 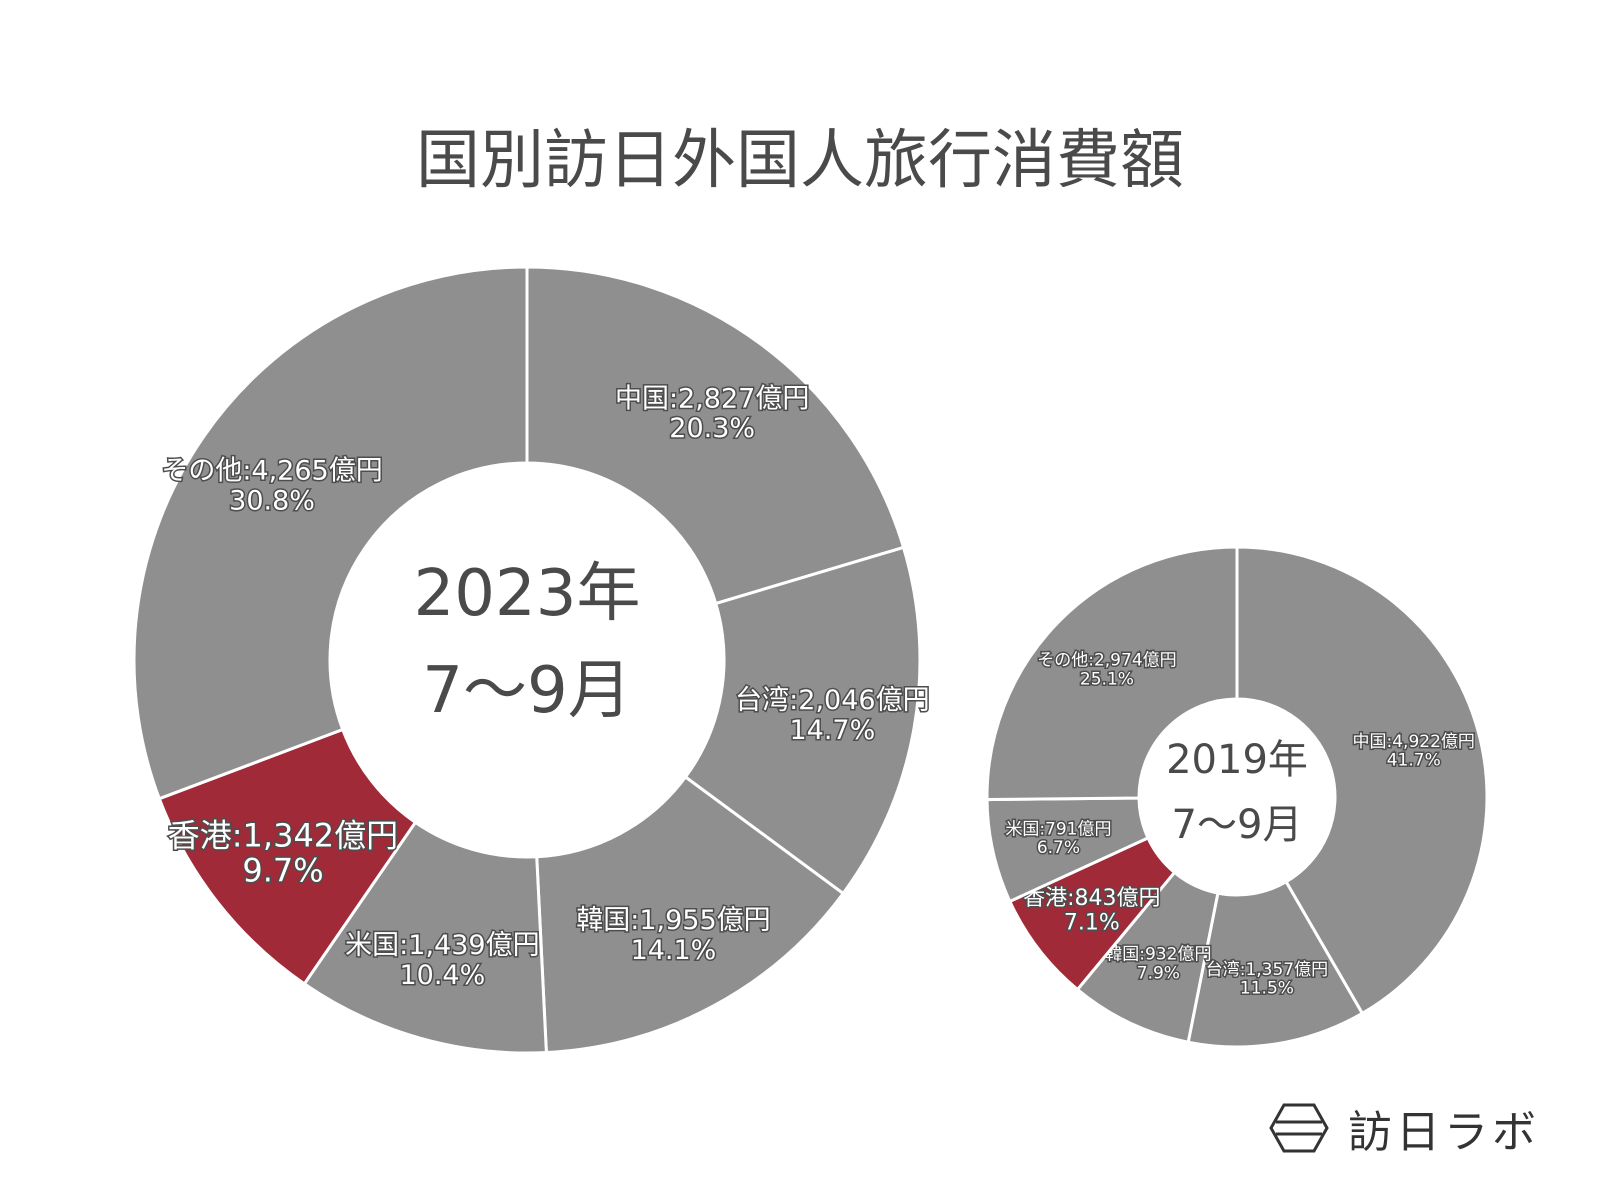 What do you see at coordinates (1058, 848) in the screenshot?
I see `slice-percent-米国: 6.7%` at bounding box center [1058, 848].